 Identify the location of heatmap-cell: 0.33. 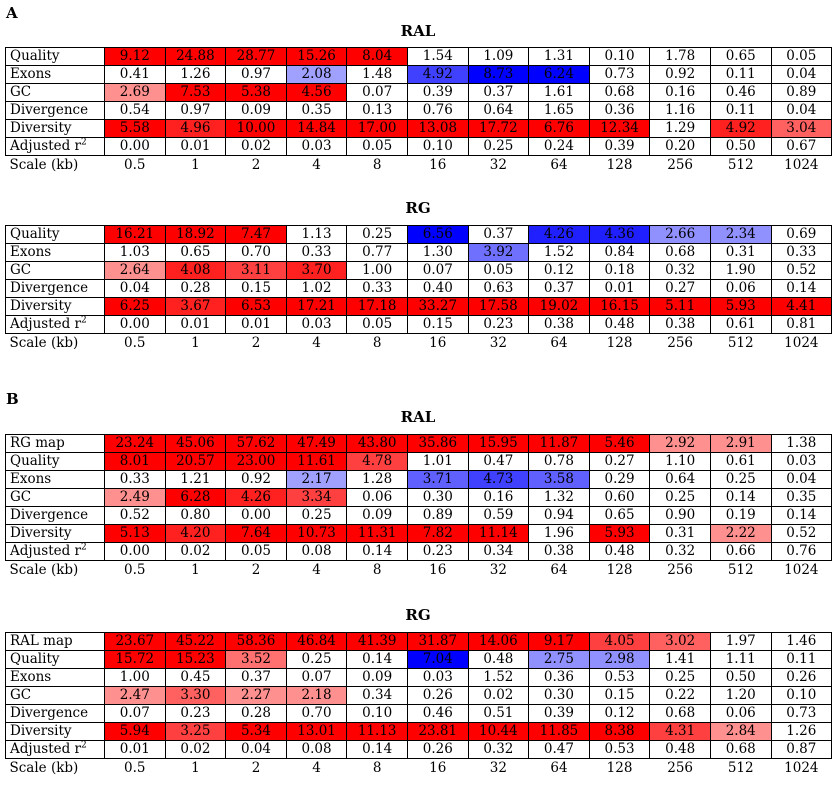
(801, 252).